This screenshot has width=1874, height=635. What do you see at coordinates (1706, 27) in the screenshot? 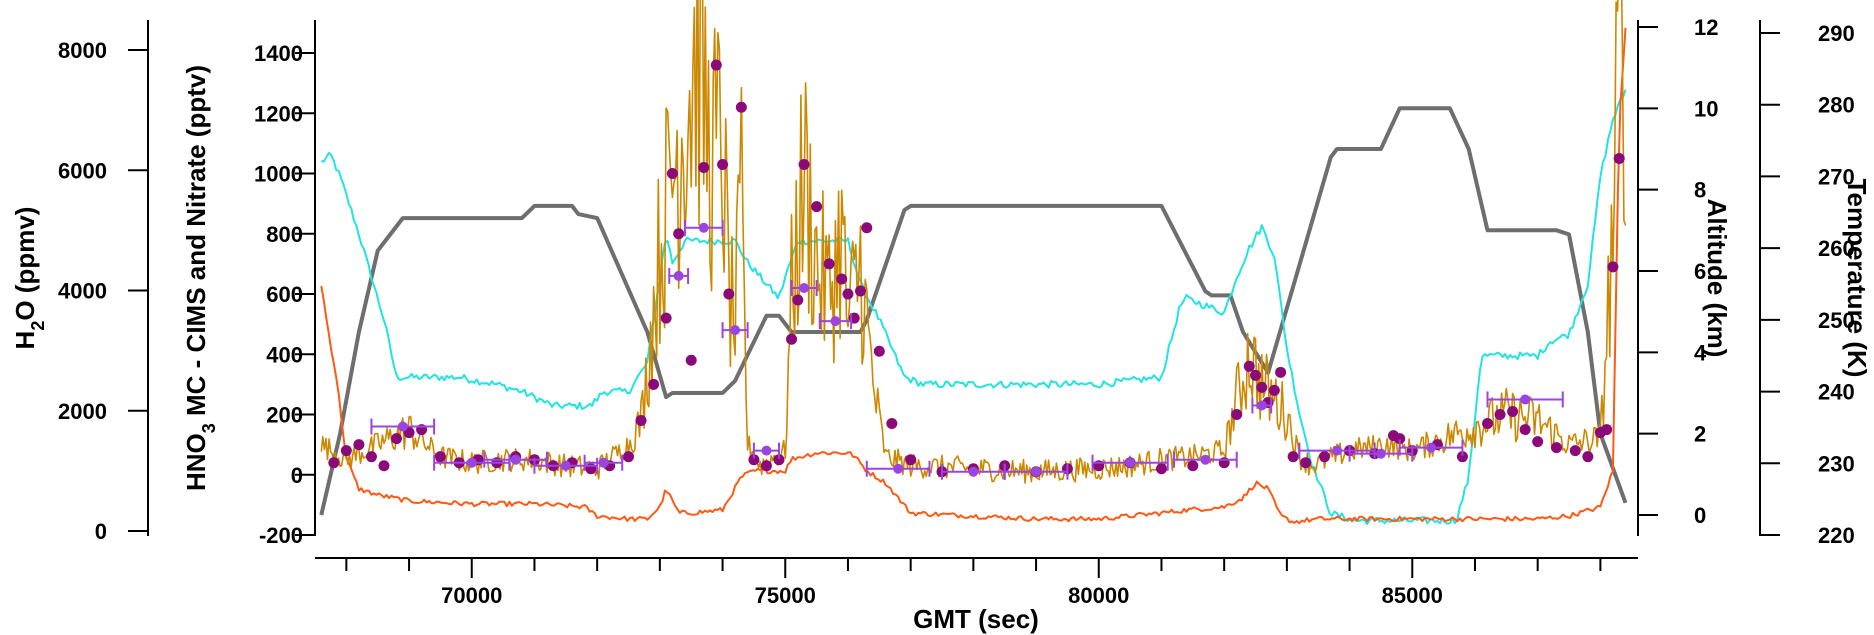
I see `altitude-tick-label: 12` at bounding box center [1706, 27].